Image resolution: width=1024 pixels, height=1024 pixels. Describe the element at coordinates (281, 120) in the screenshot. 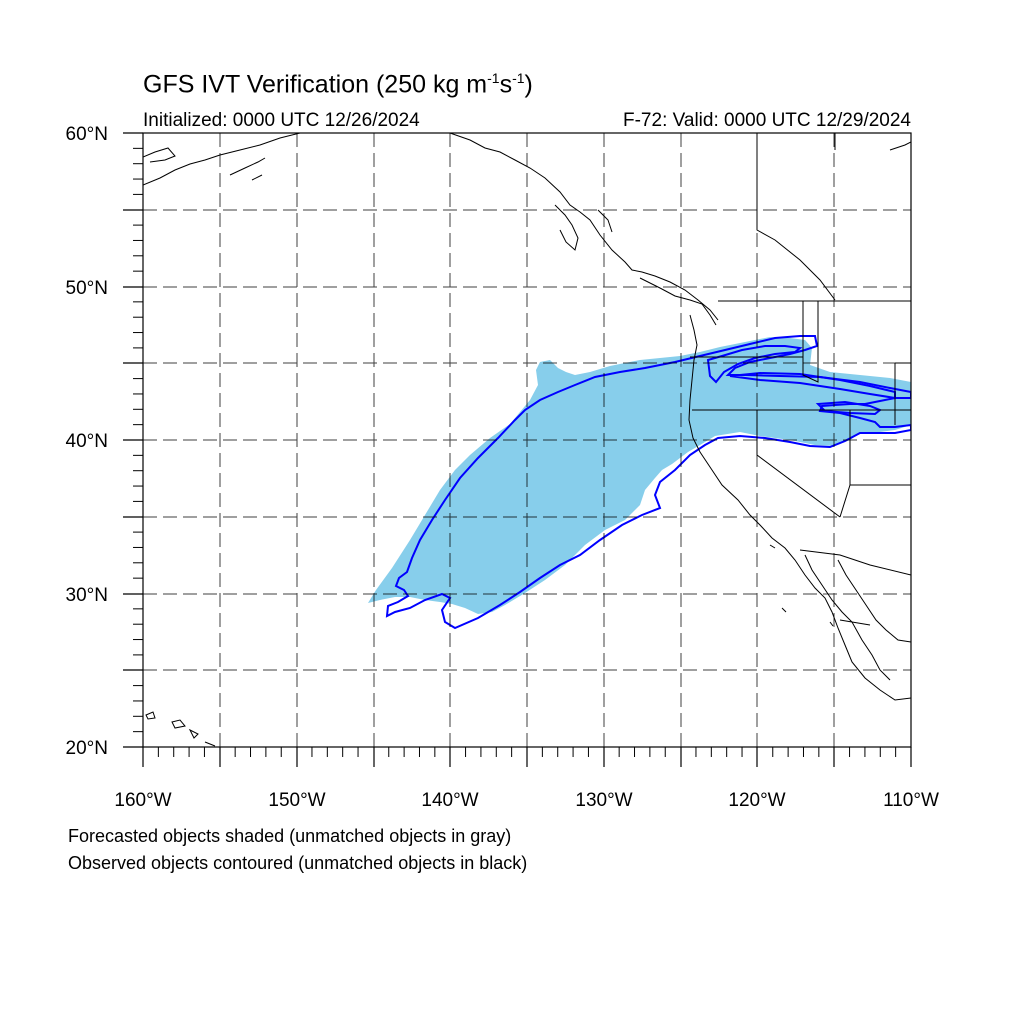

I see `initialized-time: Initialized: 0000 UTC 12/26/2024` at that location.